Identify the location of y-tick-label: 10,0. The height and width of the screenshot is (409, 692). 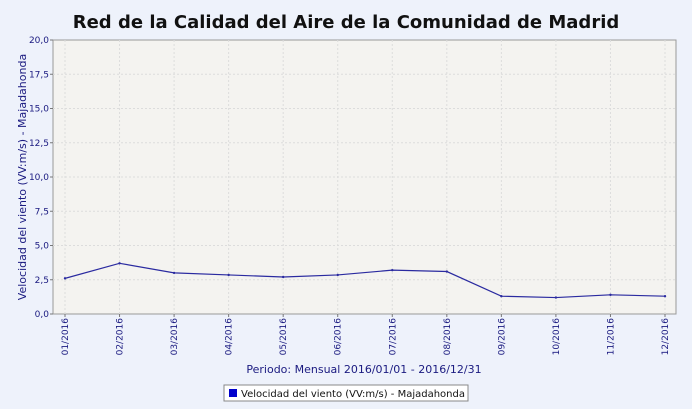
(39, 178).